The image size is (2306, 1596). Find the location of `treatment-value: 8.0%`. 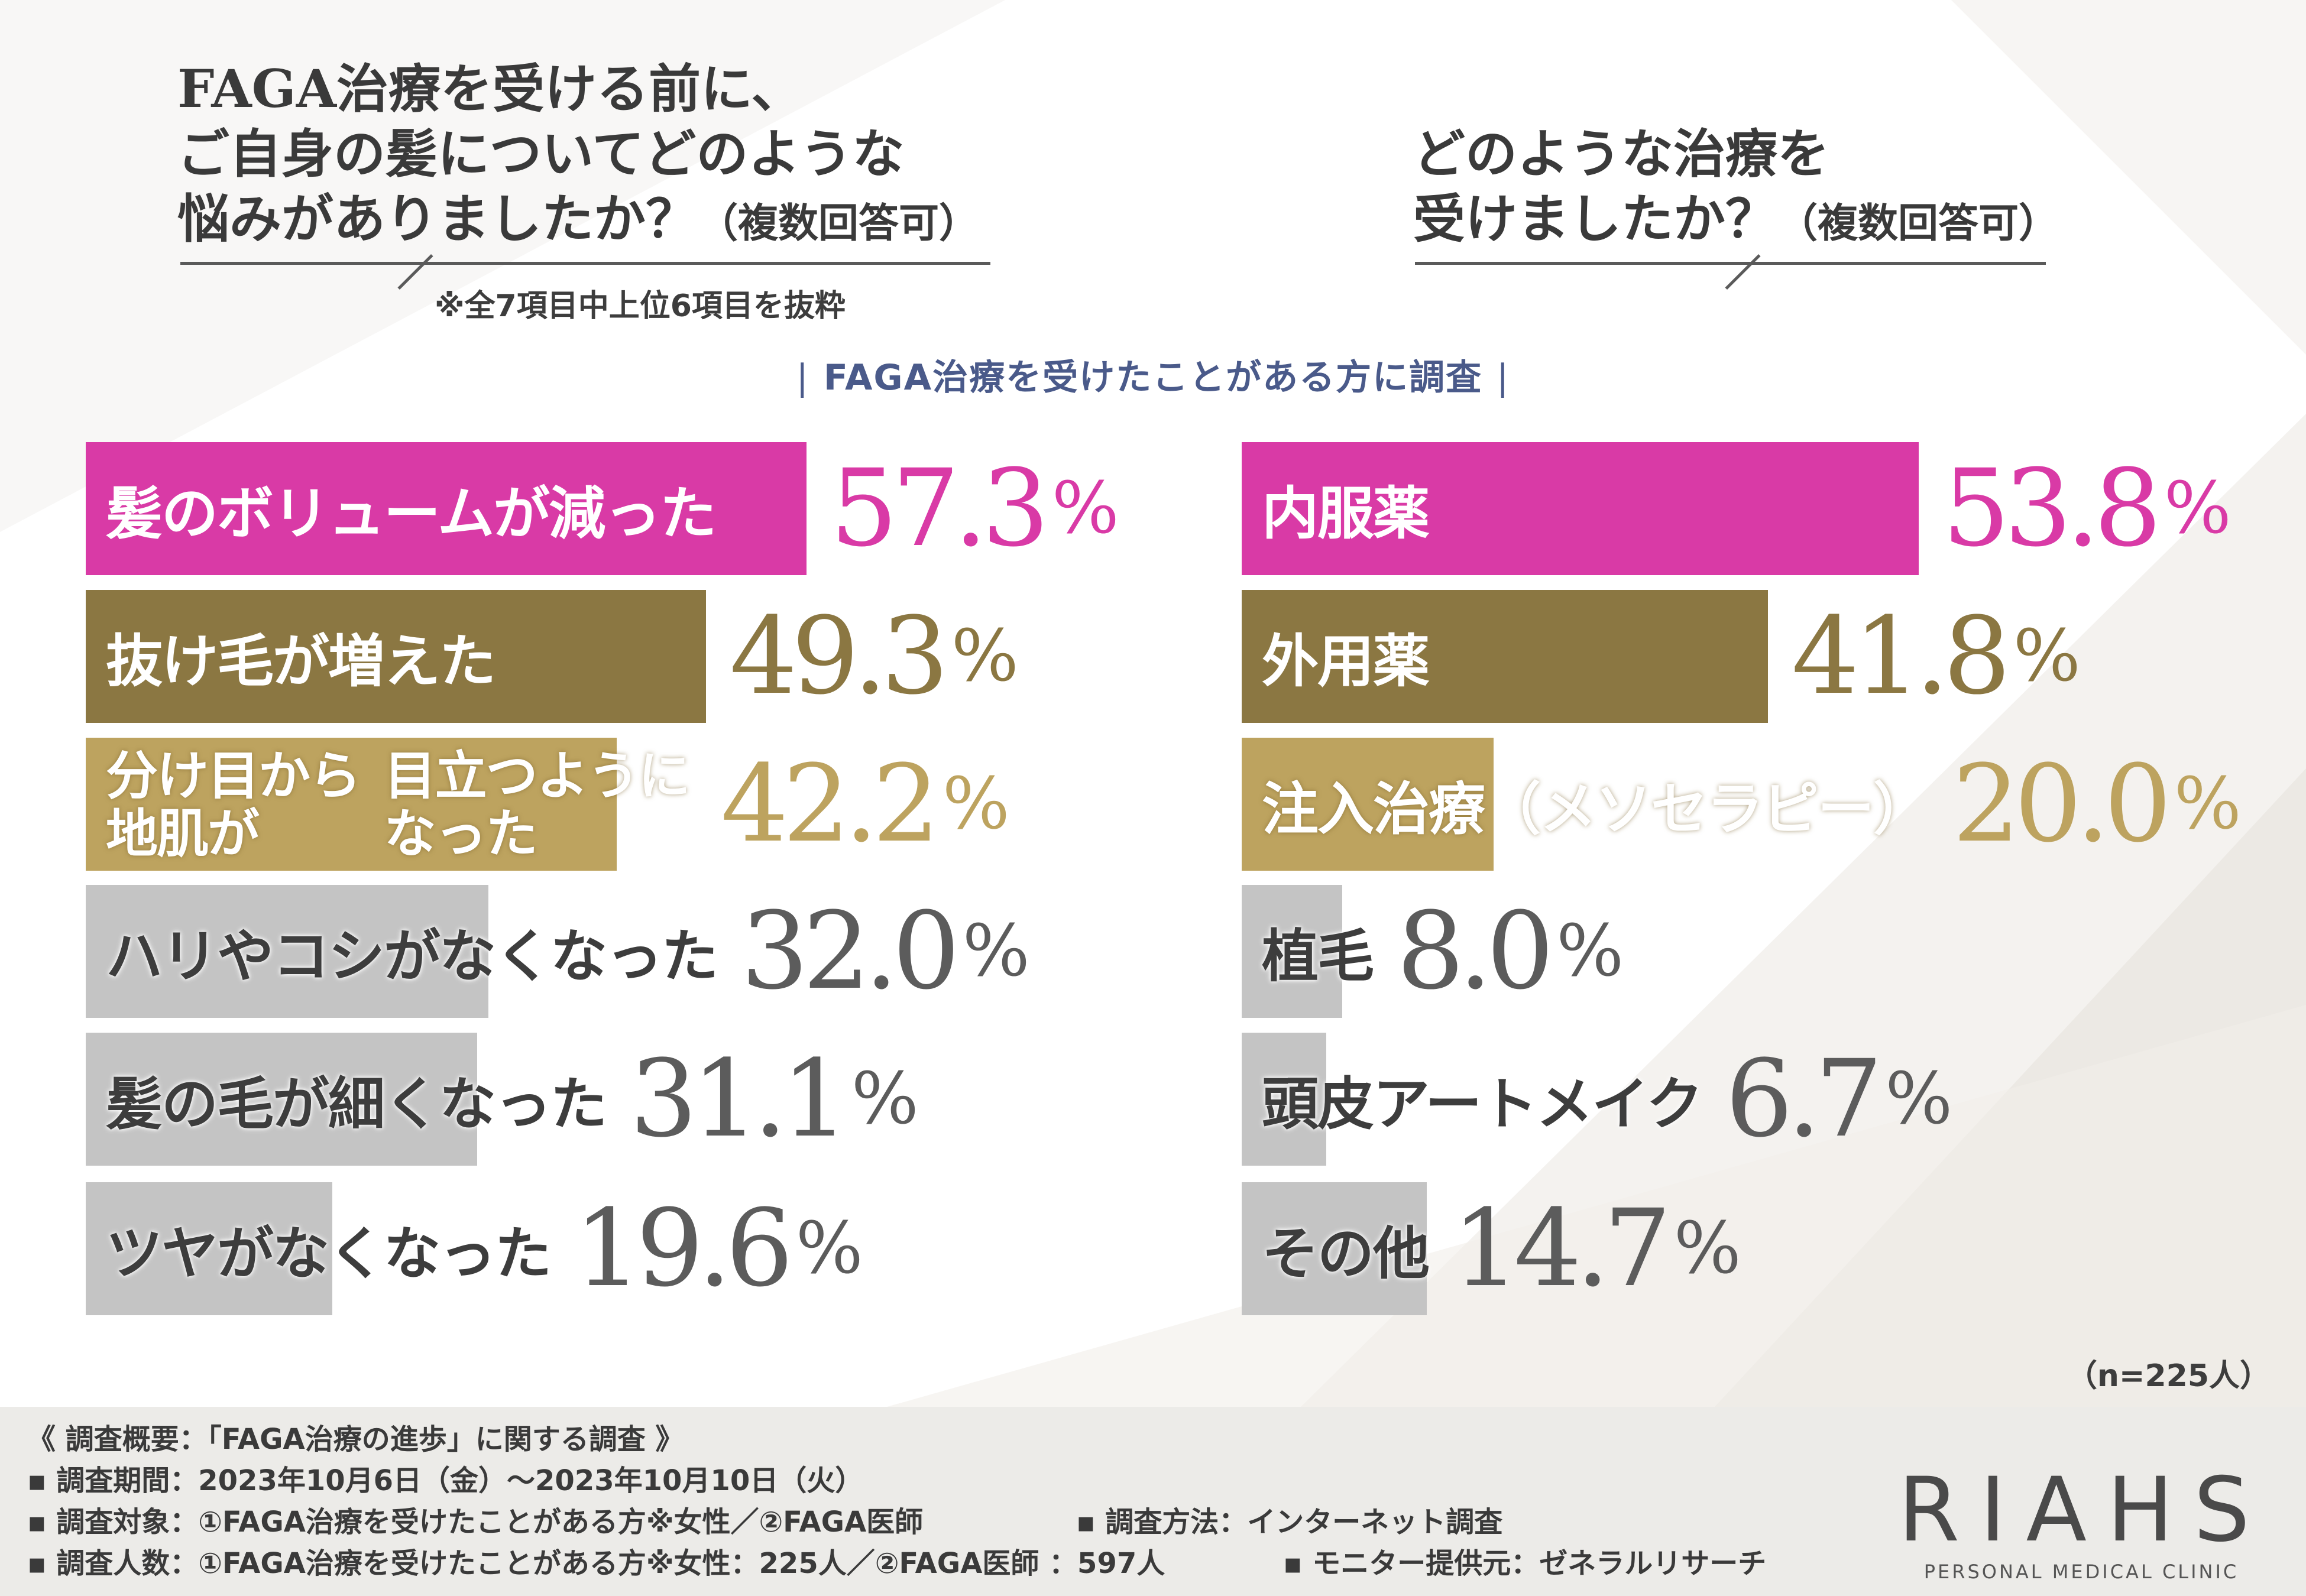

treatment-value: 8.0% is located at coordinates (1510, 951).